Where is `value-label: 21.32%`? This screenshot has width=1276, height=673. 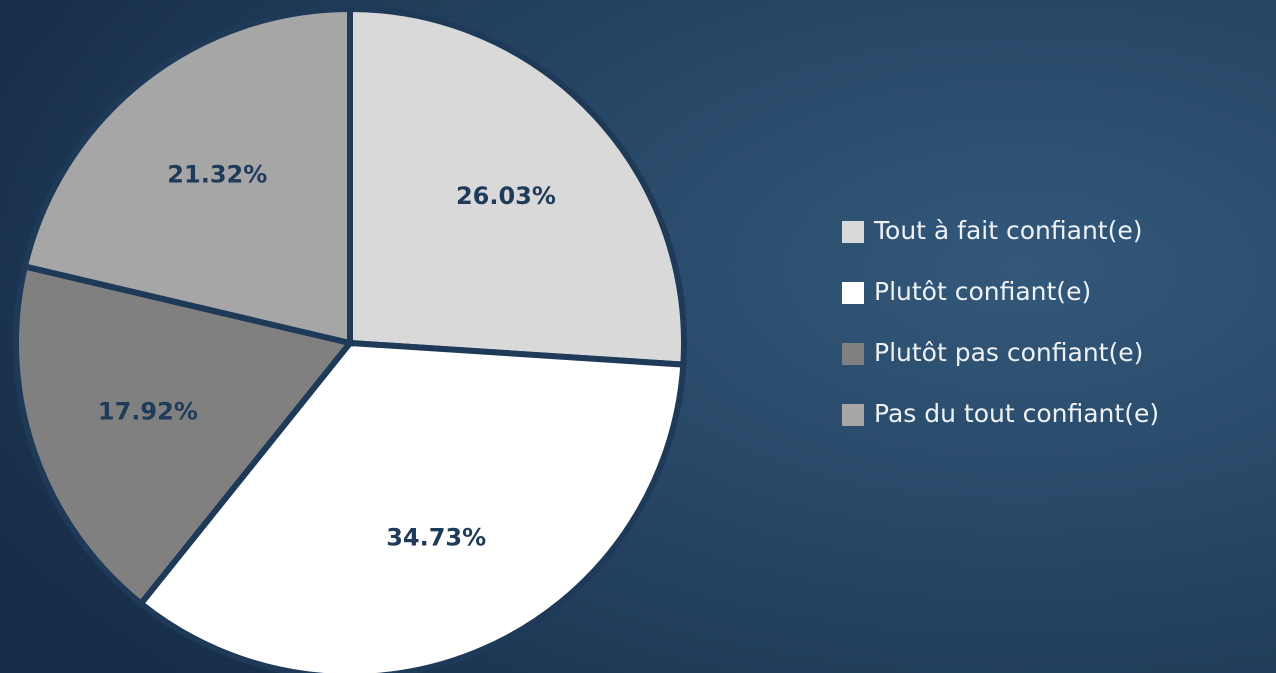
value-label: 21.32% is located at coordinates (217, 174).